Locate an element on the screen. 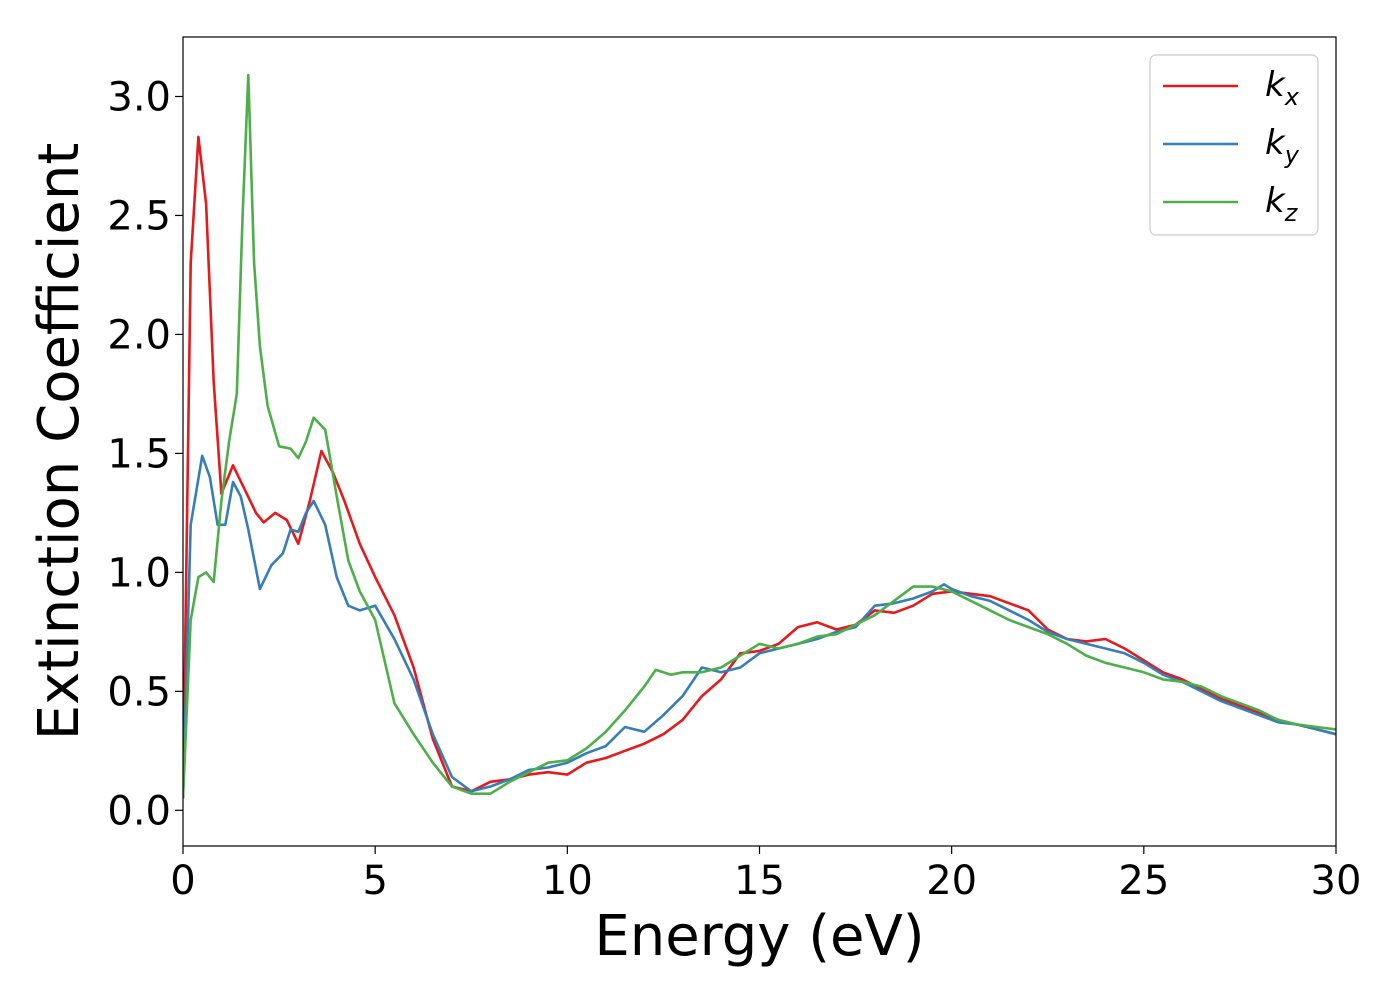 The image size is (1400, 1000). x-tick-label: 15 is located at coordinates (759, 881).